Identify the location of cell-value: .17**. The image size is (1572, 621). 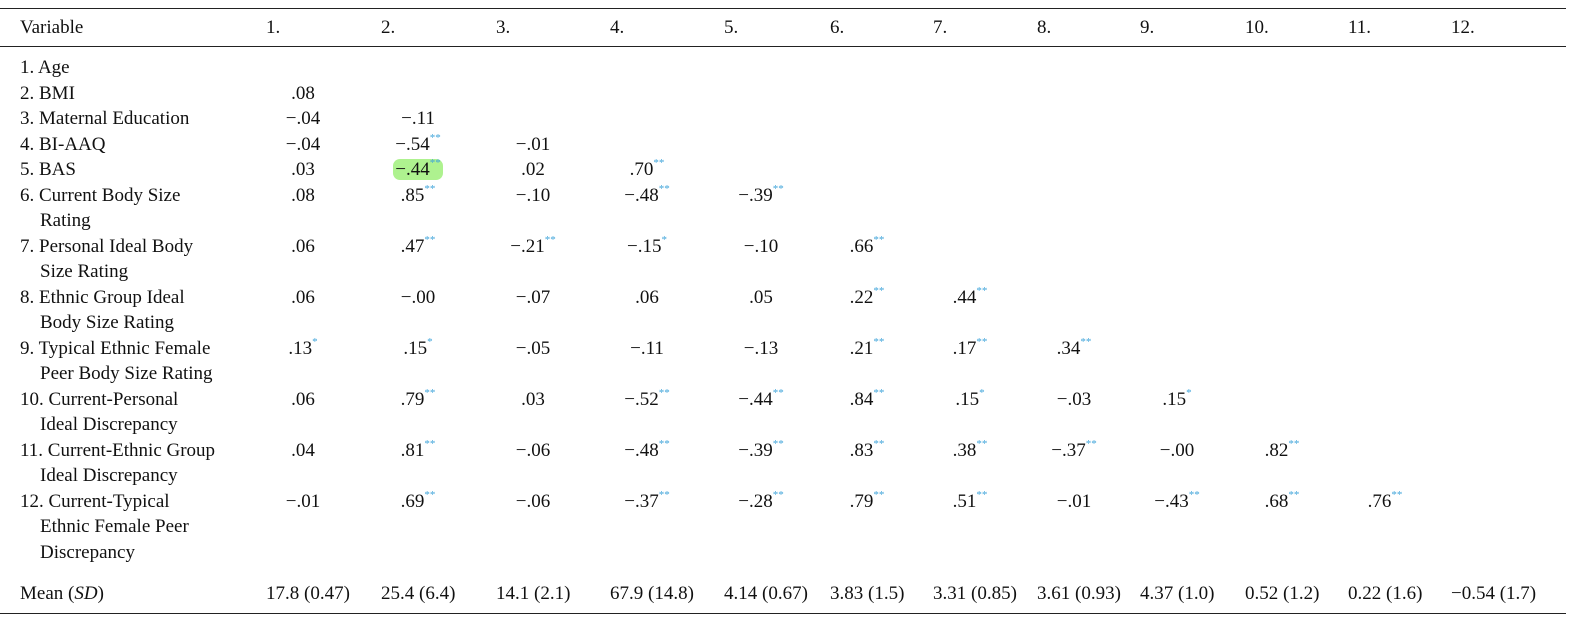
(970, 349).